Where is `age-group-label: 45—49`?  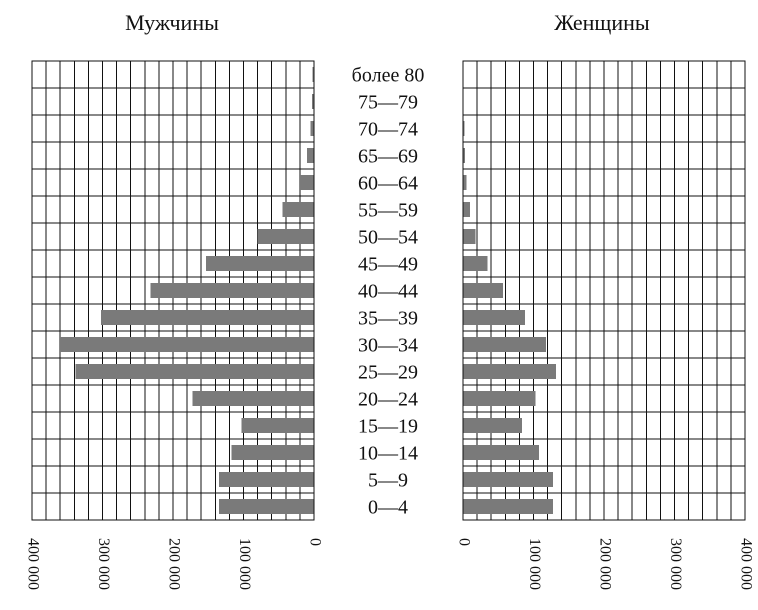
age-group-label: 45—49 is located at coordinates (388, 265).